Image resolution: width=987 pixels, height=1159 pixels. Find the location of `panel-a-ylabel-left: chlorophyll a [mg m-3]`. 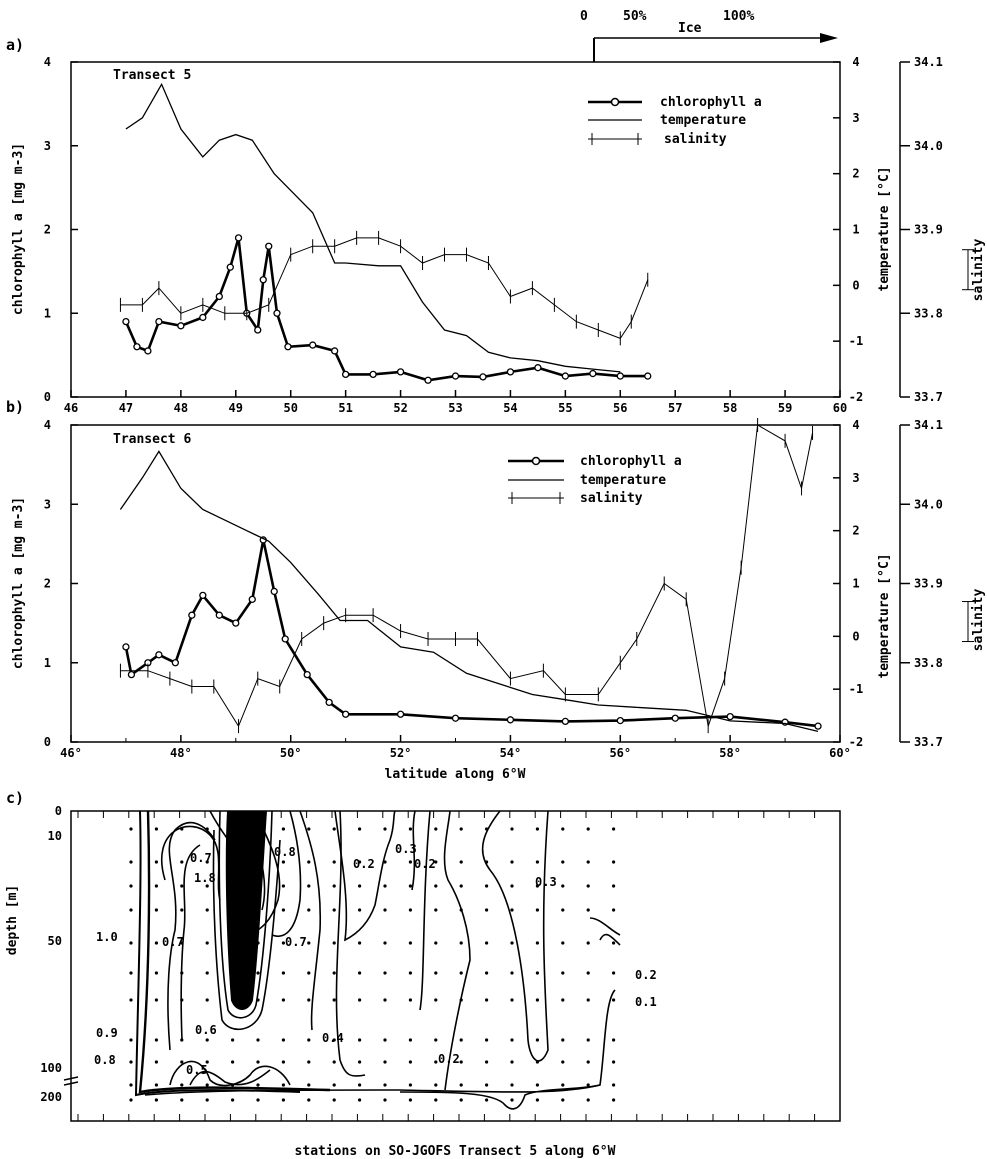

panel-a-ylabel-left: chlorophyll a [mg m-3] is located at coordinates (18, 229).